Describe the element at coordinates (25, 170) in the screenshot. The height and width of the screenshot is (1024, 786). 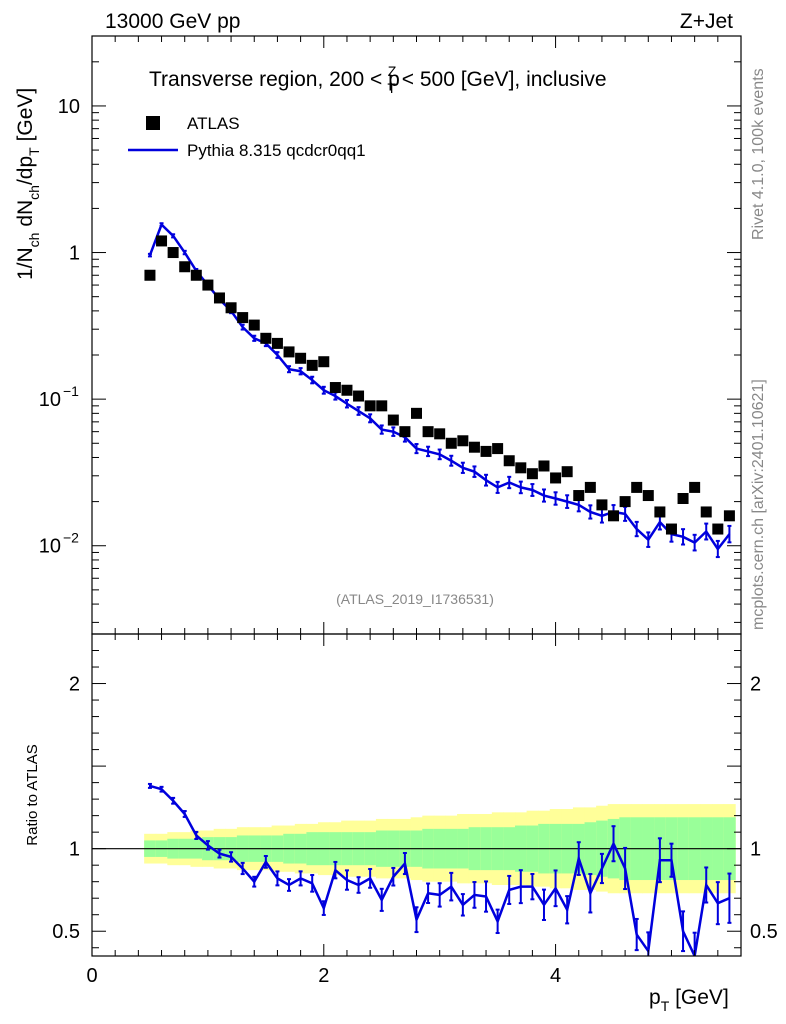
I see `ylabel-p3: /dp` at that location.